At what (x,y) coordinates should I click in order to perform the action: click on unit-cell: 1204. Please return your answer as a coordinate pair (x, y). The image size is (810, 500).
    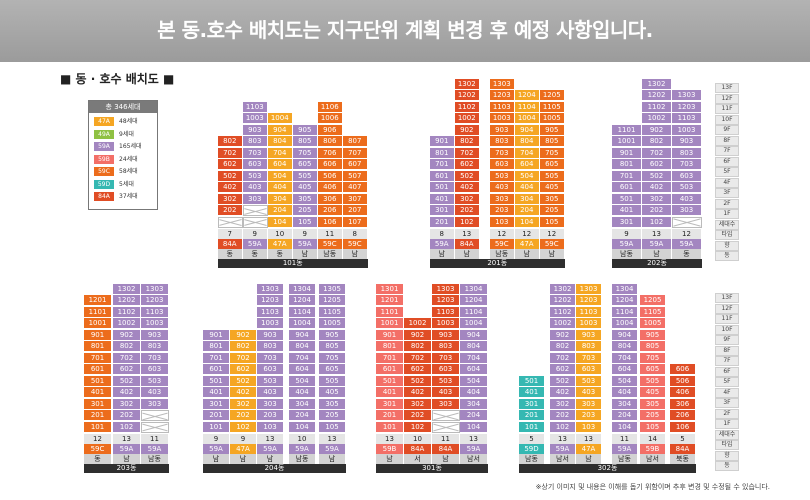
    Looking at the image, I should click on (625, 300).